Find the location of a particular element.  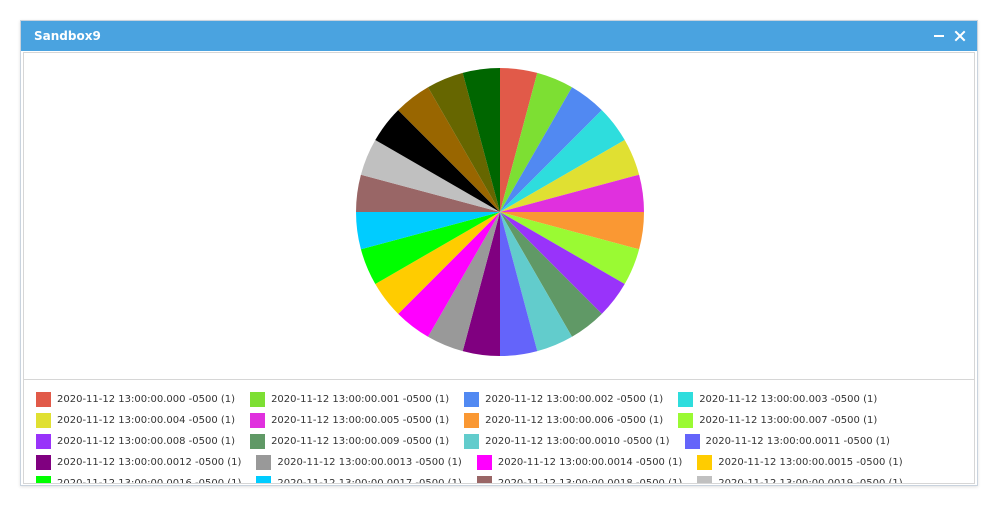

legend-label: 2020-11-12 13:00:00.009 -0500 (1) is located at coordinates (360, 441).